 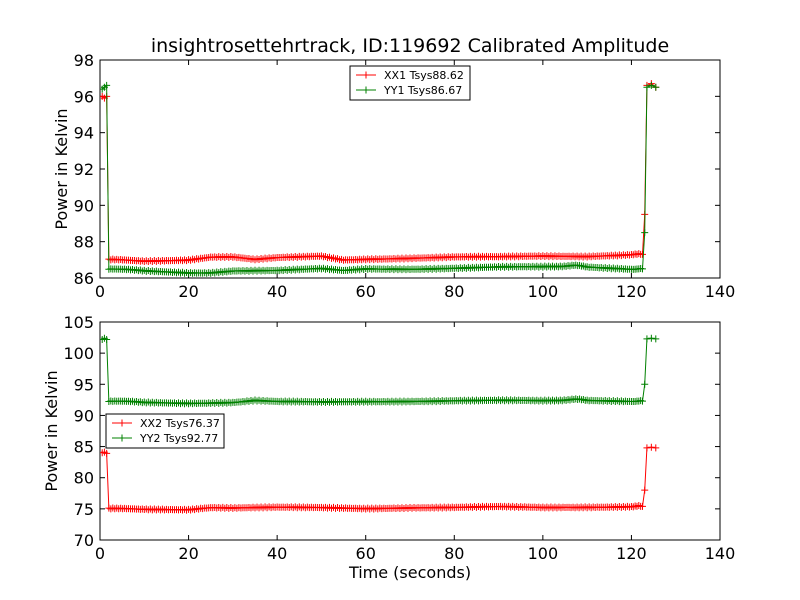 What do you see at coordinates (84, 540) in the screenshot?
I see `y-tick-label: 70` at bounding box center [84, 540].